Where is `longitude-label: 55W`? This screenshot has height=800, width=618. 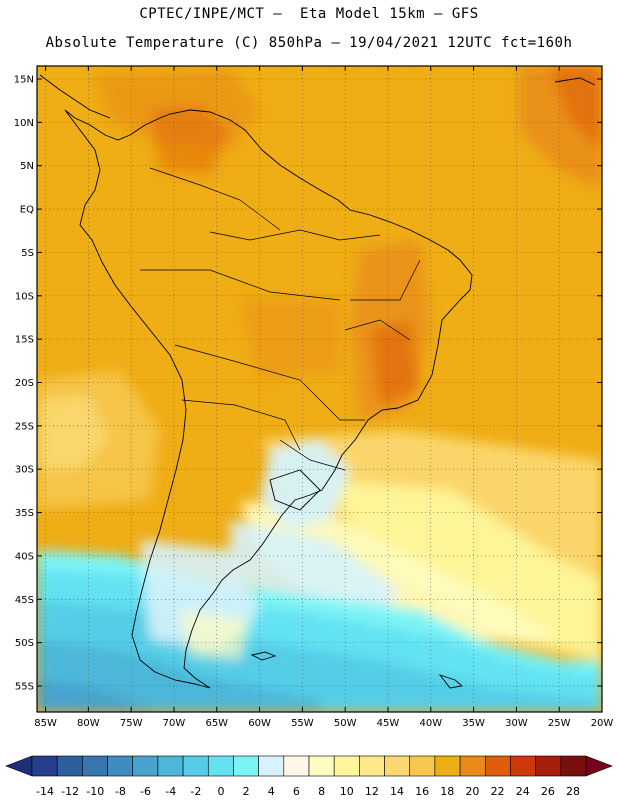 longitude-label: 55W is located at coordinates (302, 723).